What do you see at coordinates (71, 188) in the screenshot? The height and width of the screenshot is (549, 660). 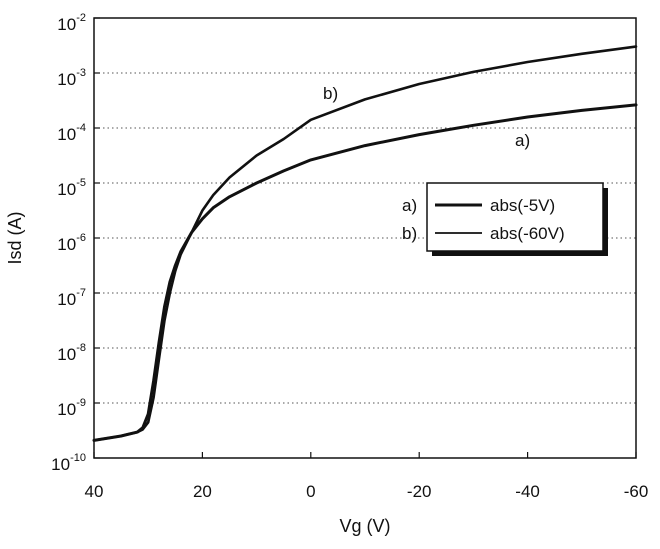 I see `y-tick-label: 10⁻⁵` at bounding box center [71, 188].